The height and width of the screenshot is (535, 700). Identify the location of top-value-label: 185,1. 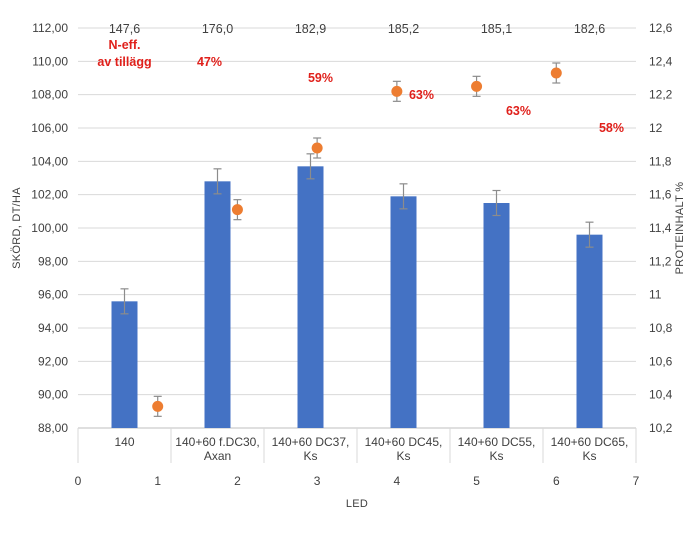
(496, 29).